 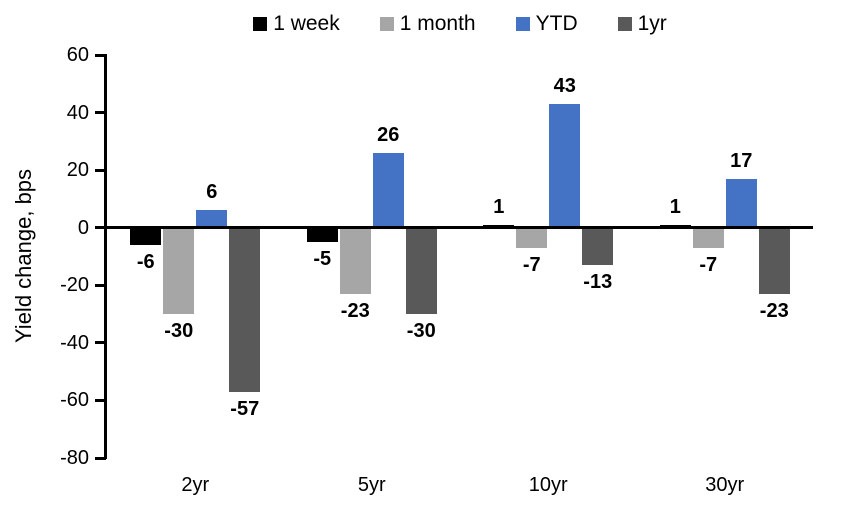 What do you see at coordinates (598, 282) in the screenshot?
I see `bar-value-label: -13` at bounding box center [598, 282].